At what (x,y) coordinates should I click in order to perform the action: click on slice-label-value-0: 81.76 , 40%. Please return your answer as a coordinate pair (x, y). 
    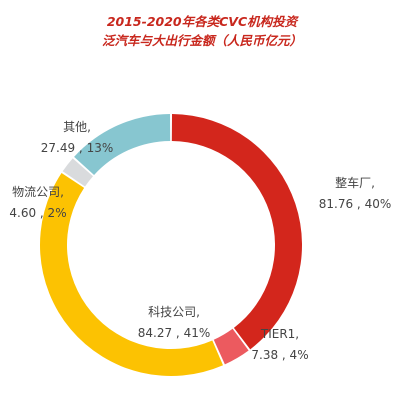
    Looking at the image, I should click on (355, 204).